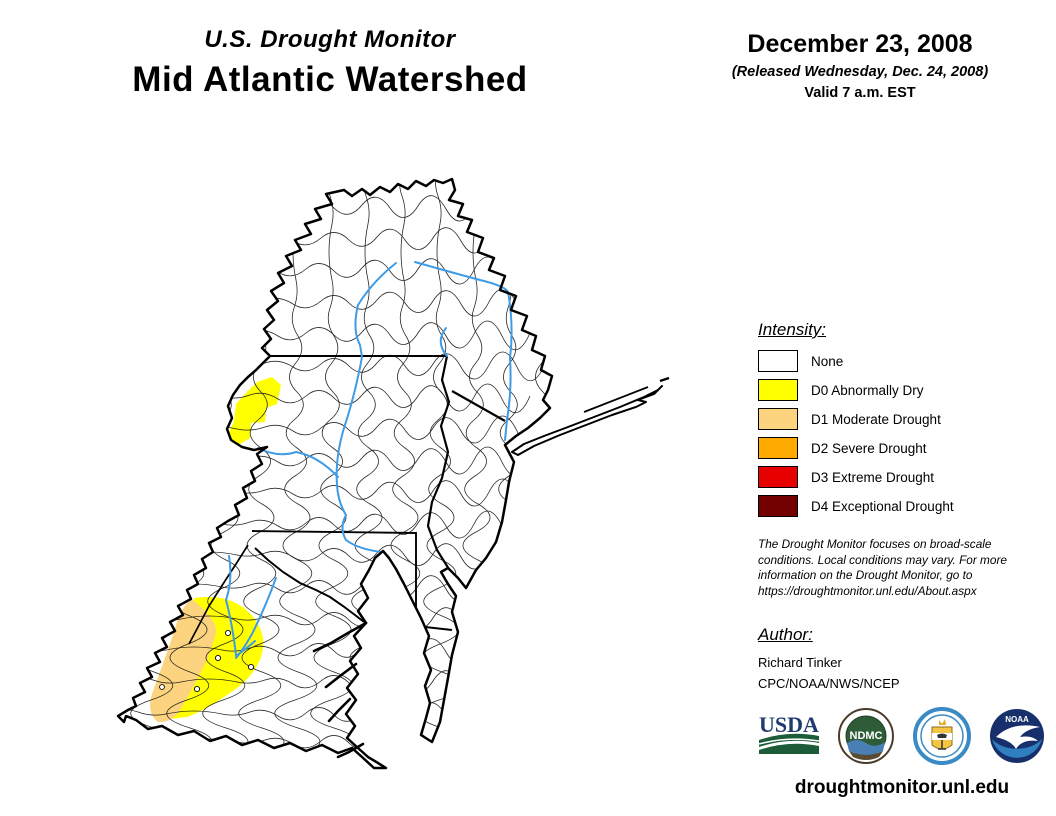 The image size is (1056, 816). I want to click on legend-label: None, so click(827, 361).